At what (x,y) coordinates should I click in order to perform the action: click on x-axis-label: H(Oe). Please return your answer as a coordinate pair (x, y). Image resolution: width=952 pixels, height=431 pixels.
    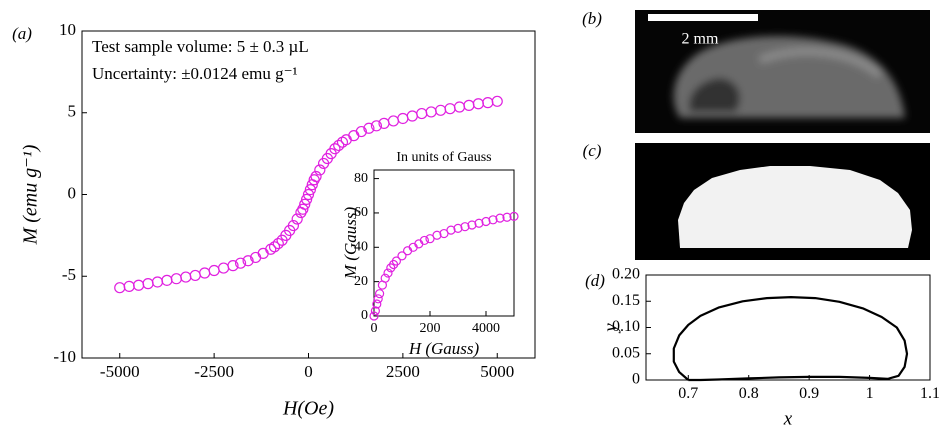
    Looking at the image, I should click on (308, 409).